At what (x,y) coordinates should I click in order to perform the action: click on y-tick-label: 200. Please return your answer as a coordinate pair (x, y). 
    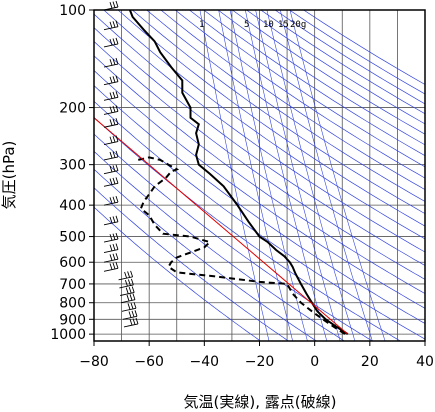
    Looking at the image, I should click on (72, 109).